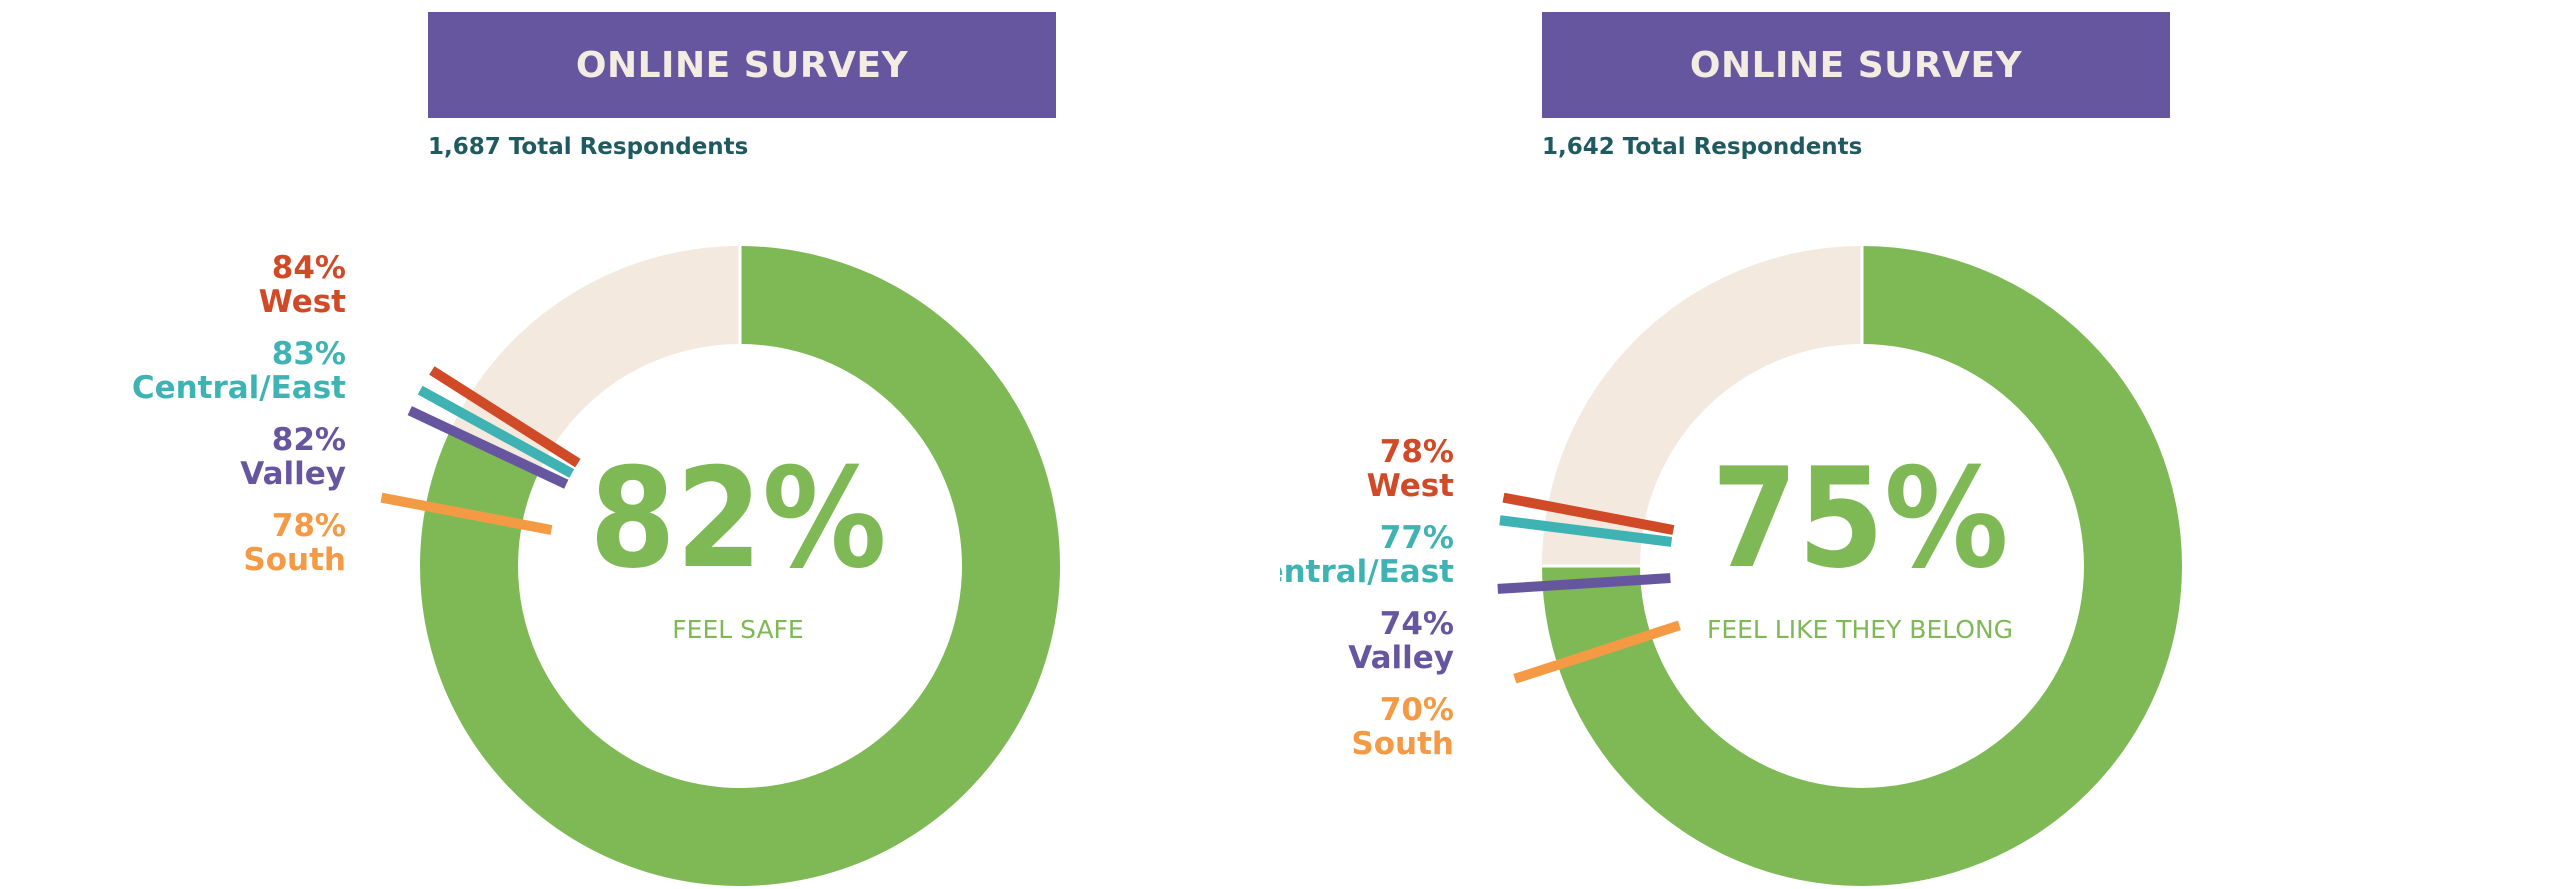  Describe the element at coordinates (309, 268) in the screenshot. I see `region-value-label: 84%` at that location.